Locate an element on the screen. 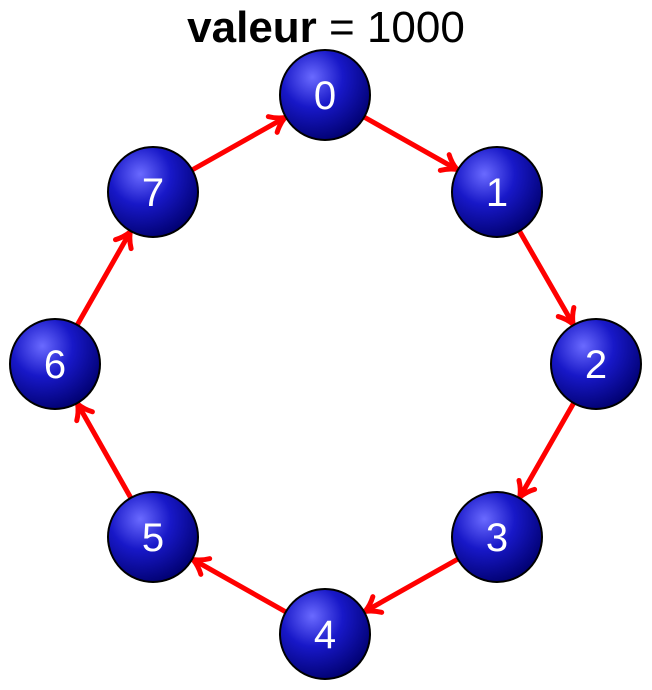 The image size is (652, 690). node-3: 3 is located at coordinates (497, 537).